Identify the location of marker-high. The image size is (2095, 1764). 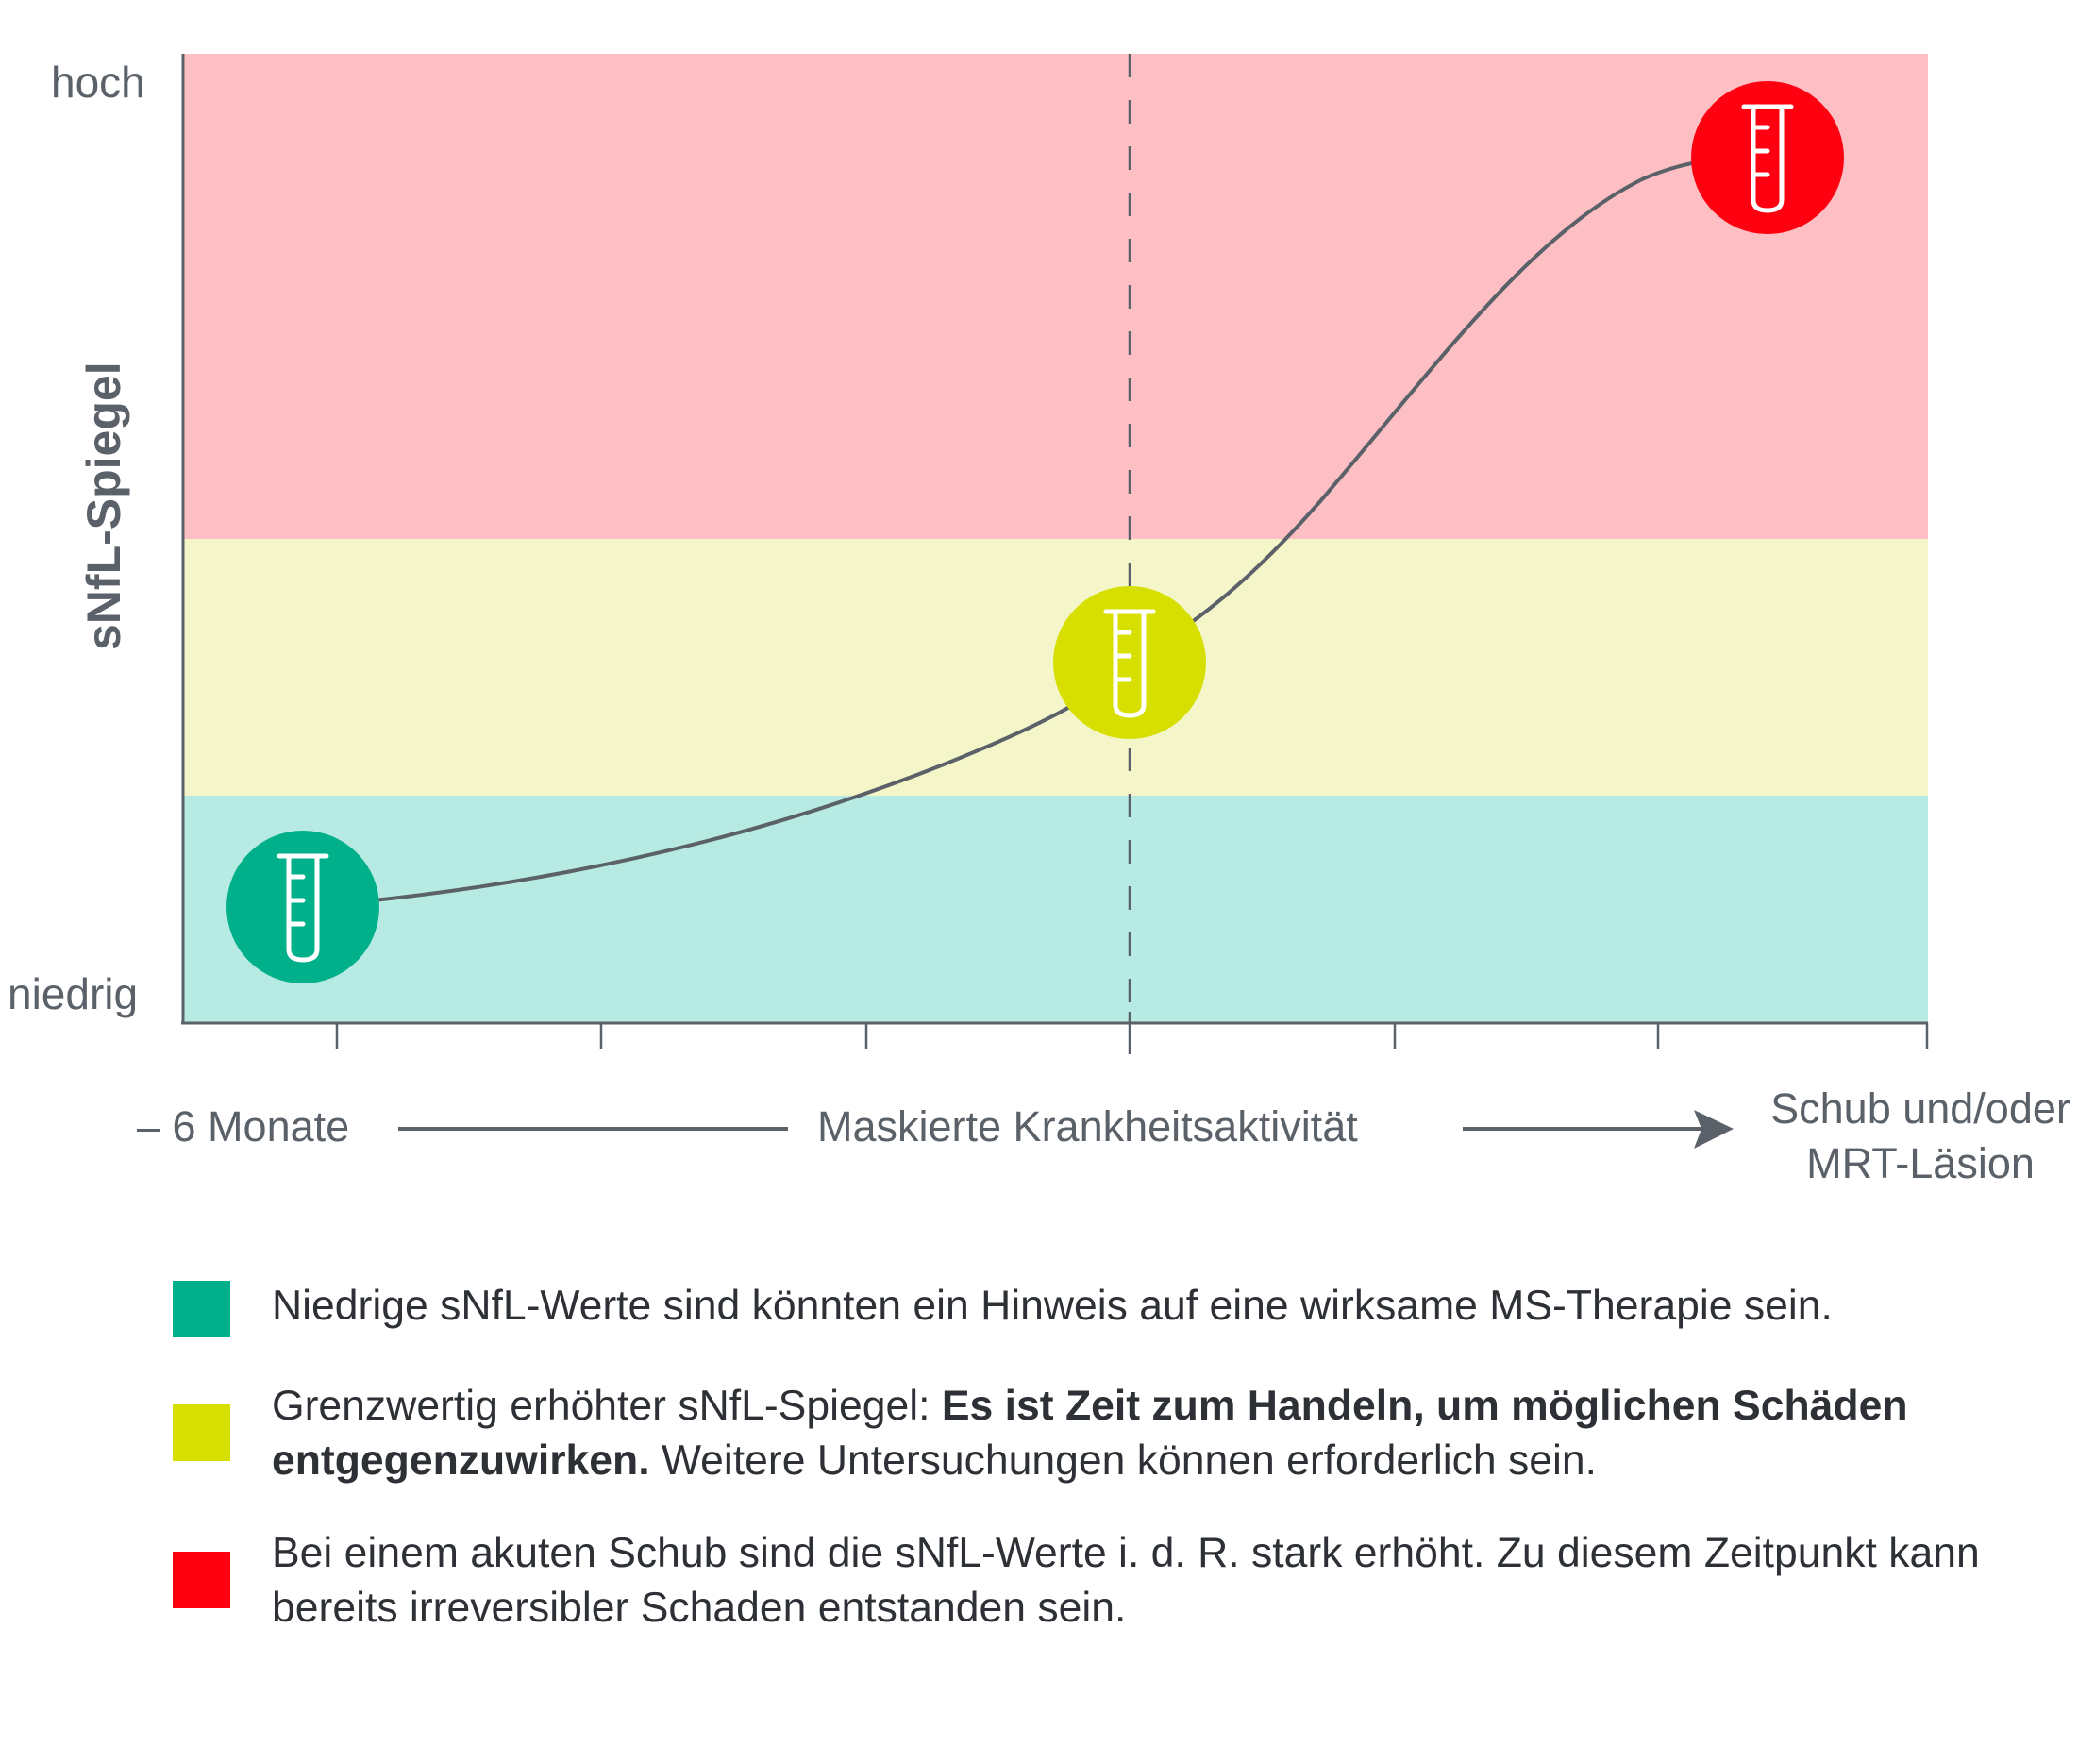
(1767, 157).